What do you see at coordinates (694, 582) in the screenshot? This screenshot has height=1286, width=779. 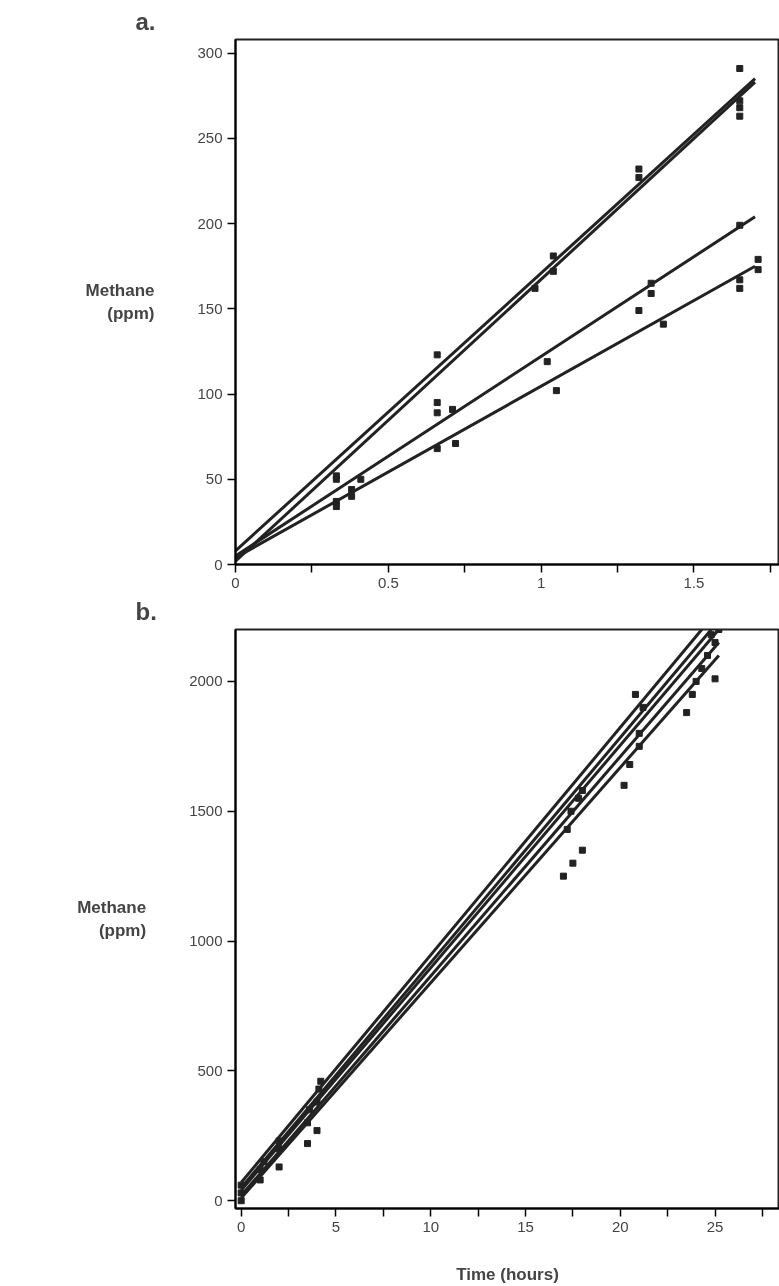 I see `x-tick-label: 1.5` at bounding box center [694, 582].